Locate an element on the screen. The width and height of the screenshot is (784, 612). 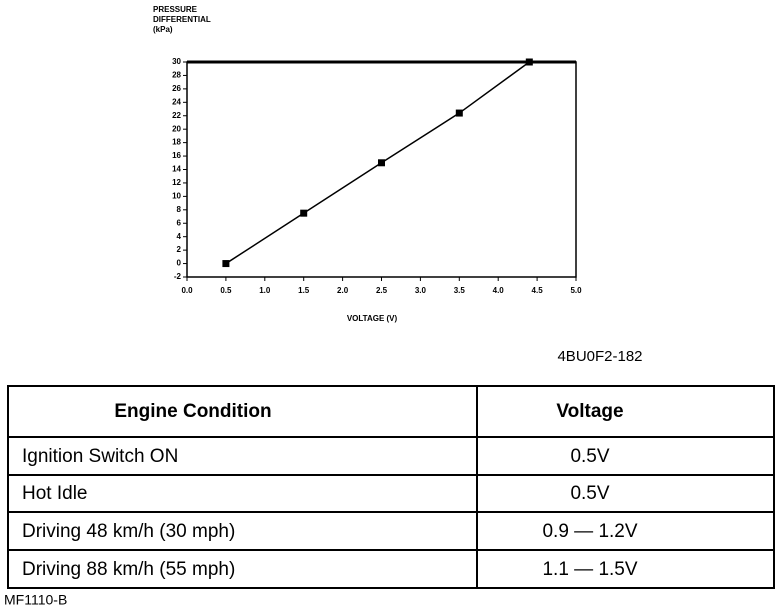
table-cell: Hot Idle is located at coordinates (54, 493).